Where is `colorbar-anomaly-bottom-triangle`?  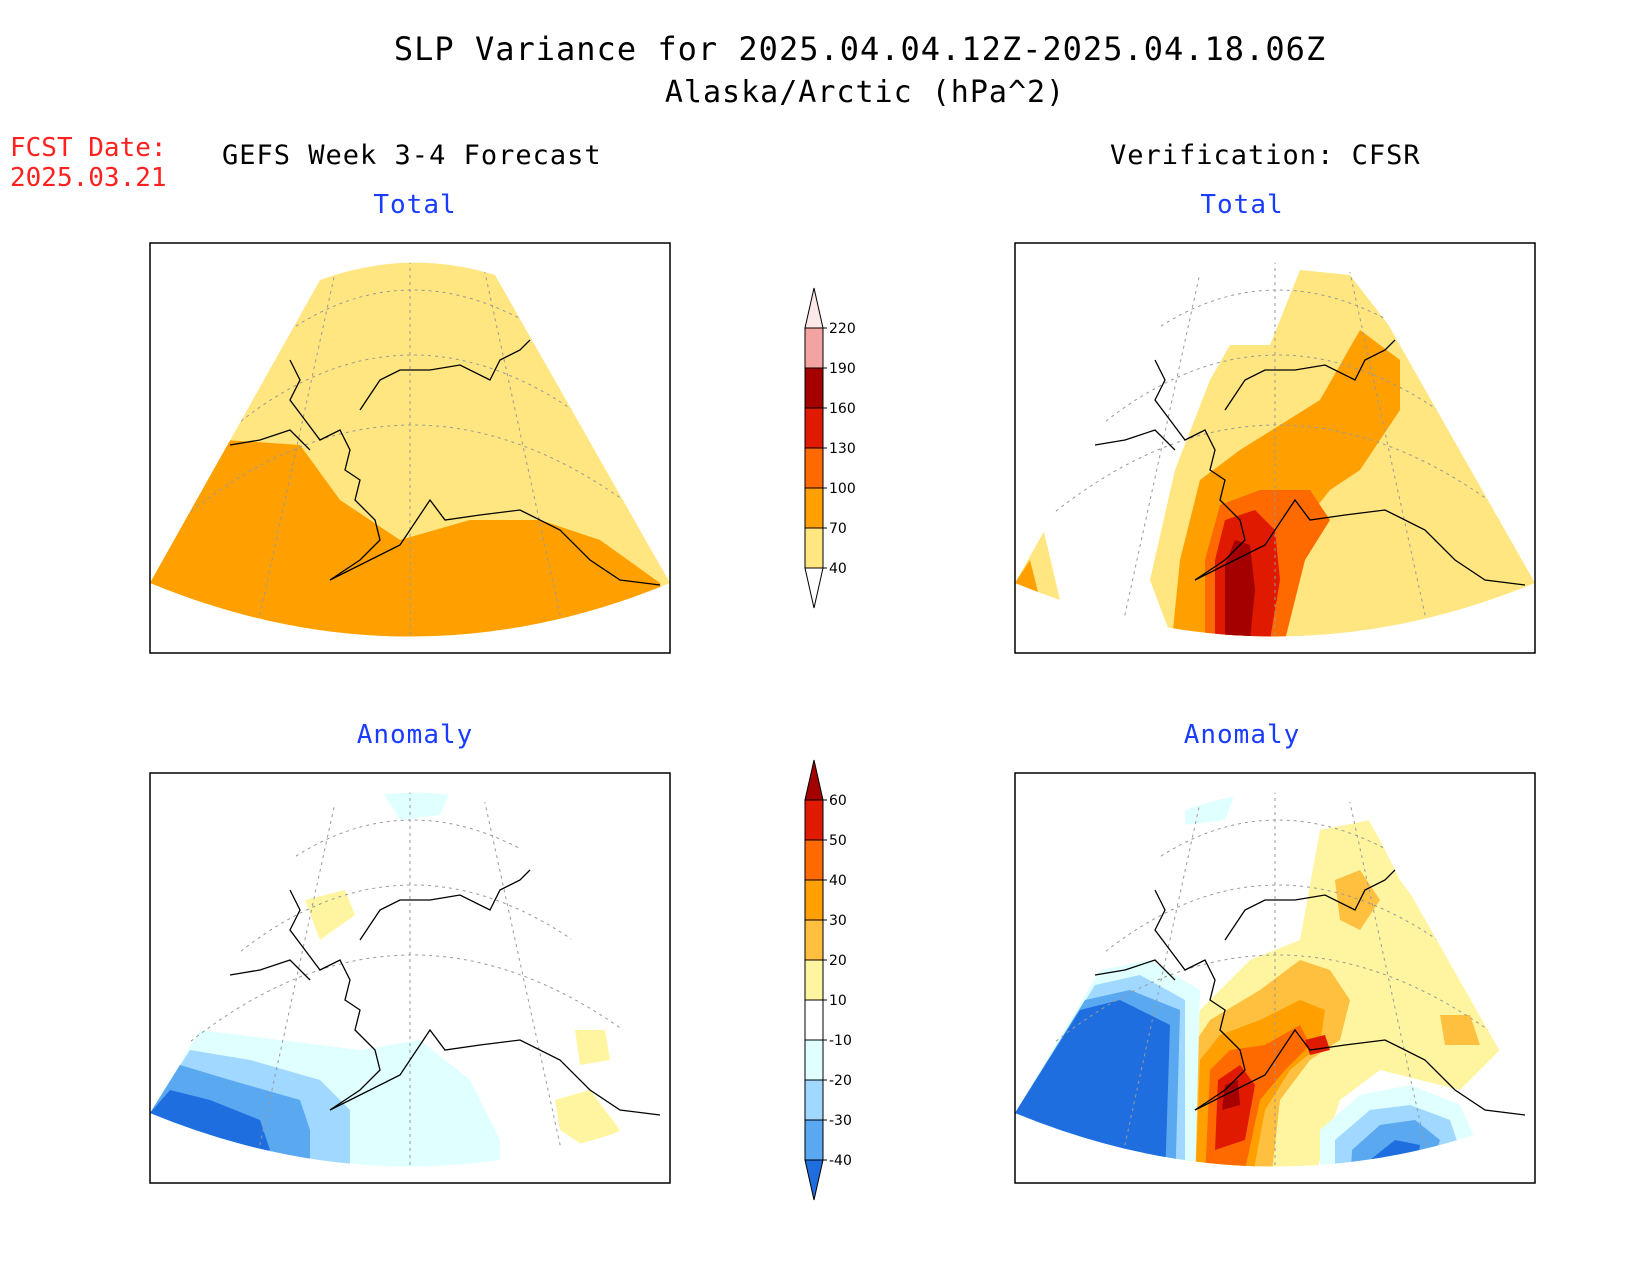 colorbar-anomaly-bottom-triangle is located at coordinates (814, 1180).